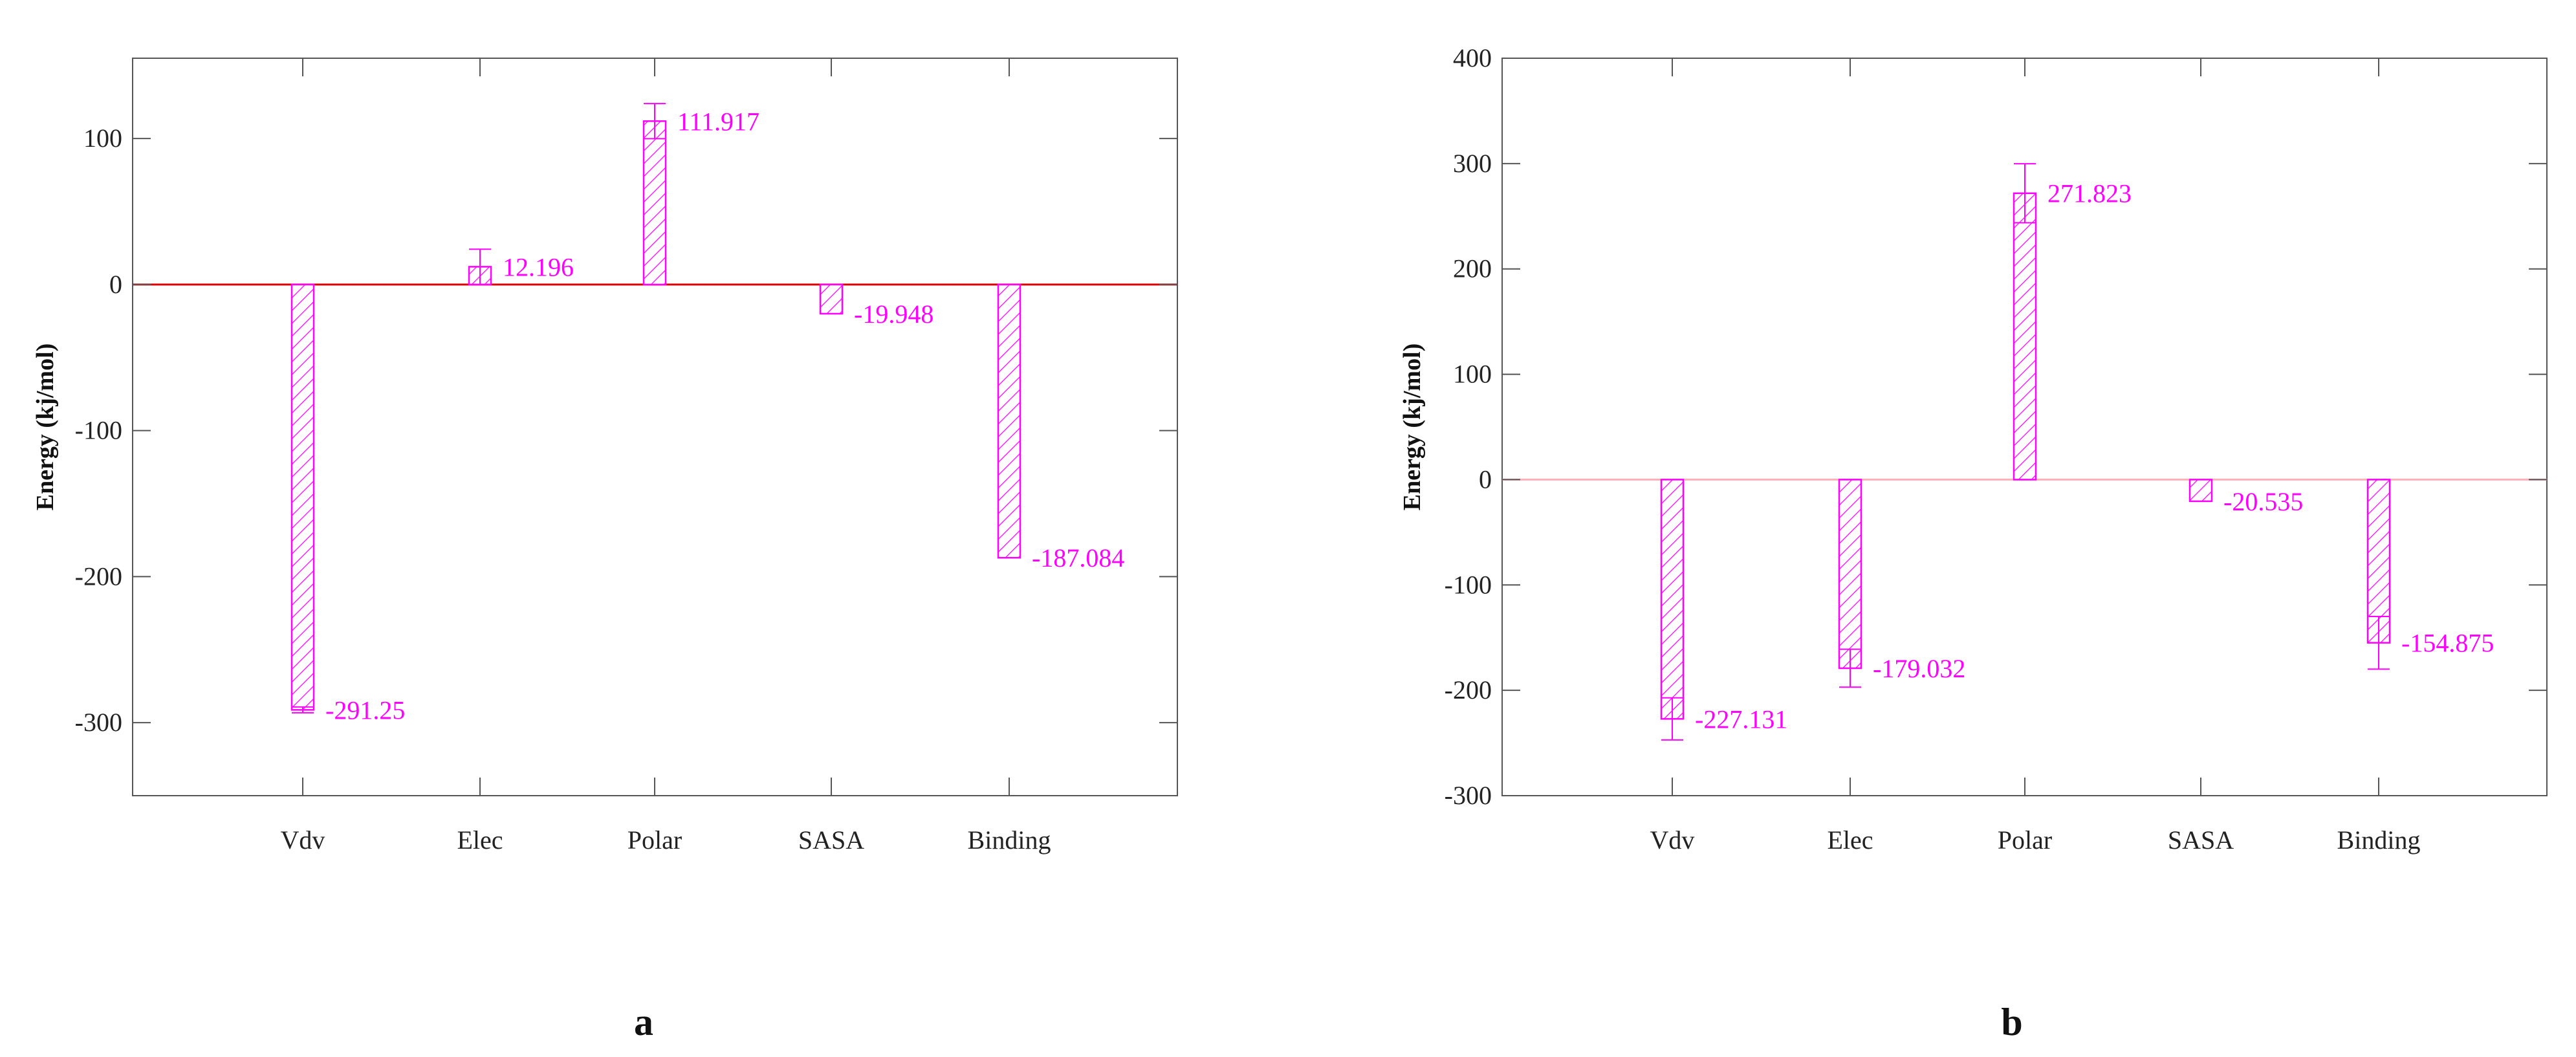  What do you see at coordinates (1472, 163) in the screenshot?
I see `y-tick-label: 300` at bounding box center [1472, 163].